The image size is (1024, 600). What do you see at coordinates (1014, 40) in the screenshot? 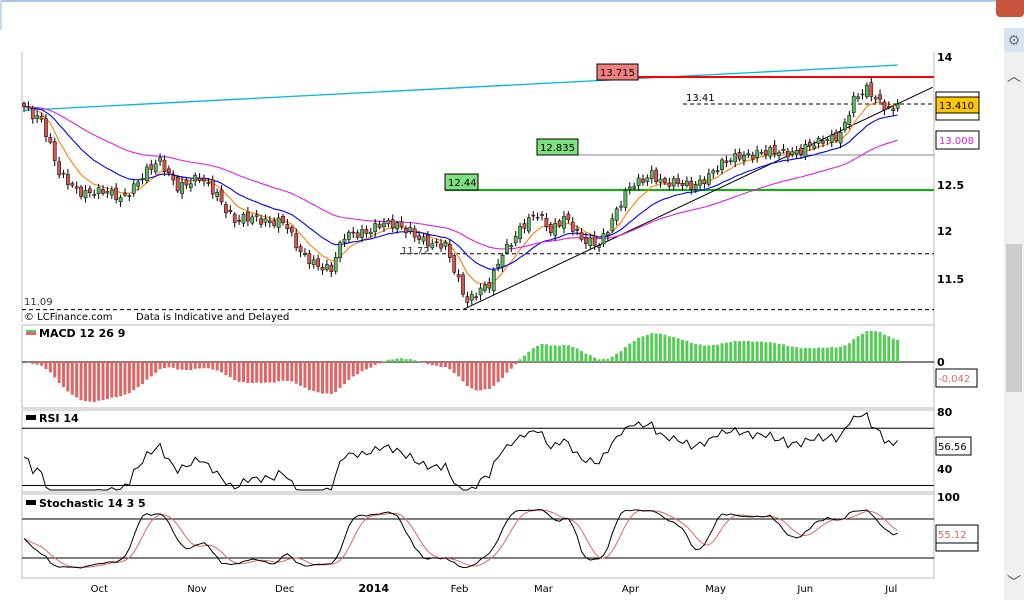
I see `gear-icon: ⚙` at bounding box center [1014, 40].